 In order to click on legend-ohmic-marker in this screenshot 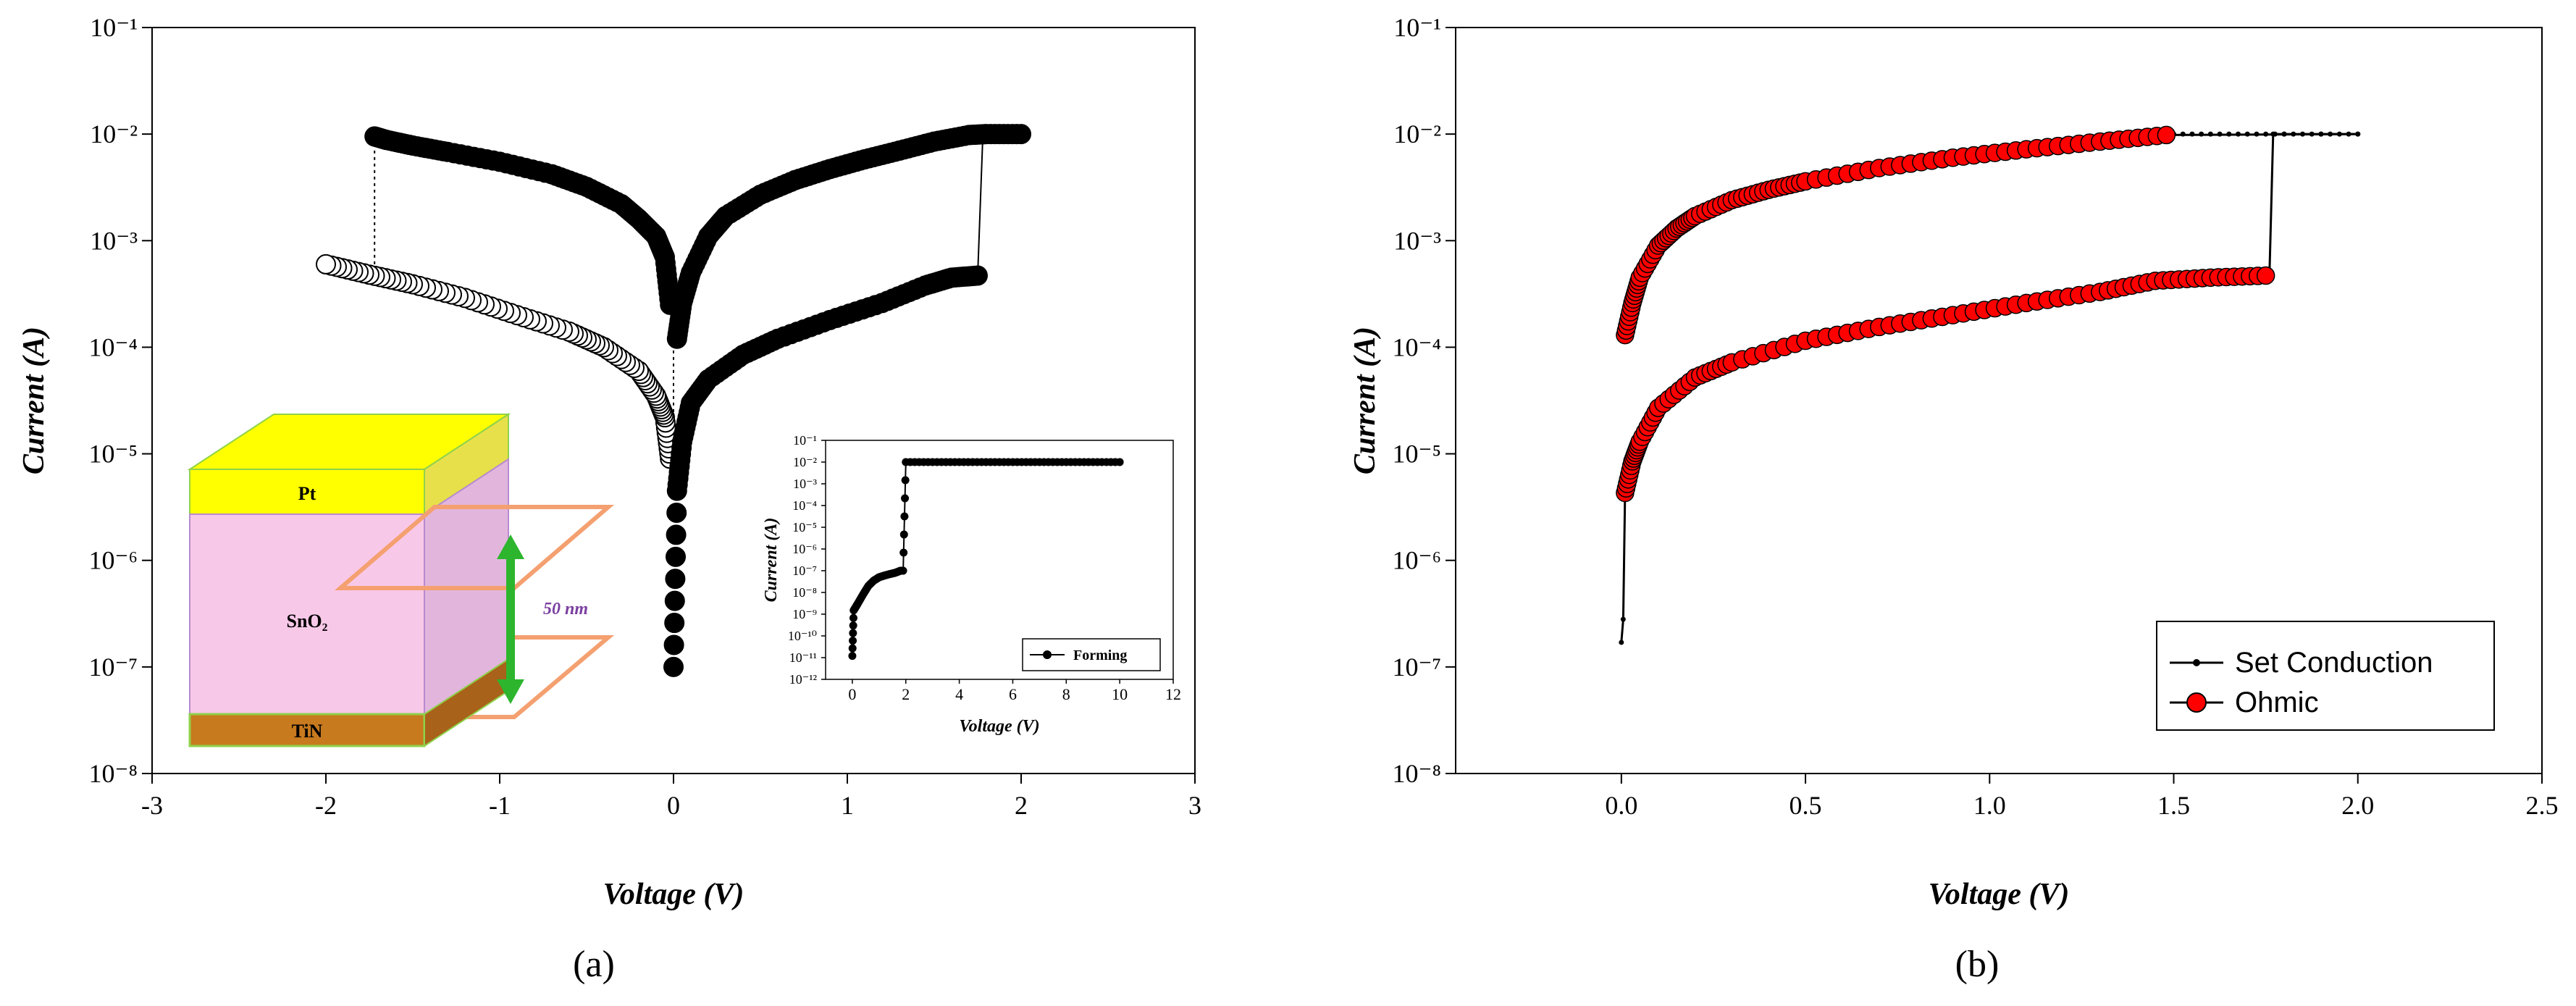, I will do `click(2196, 702)`.